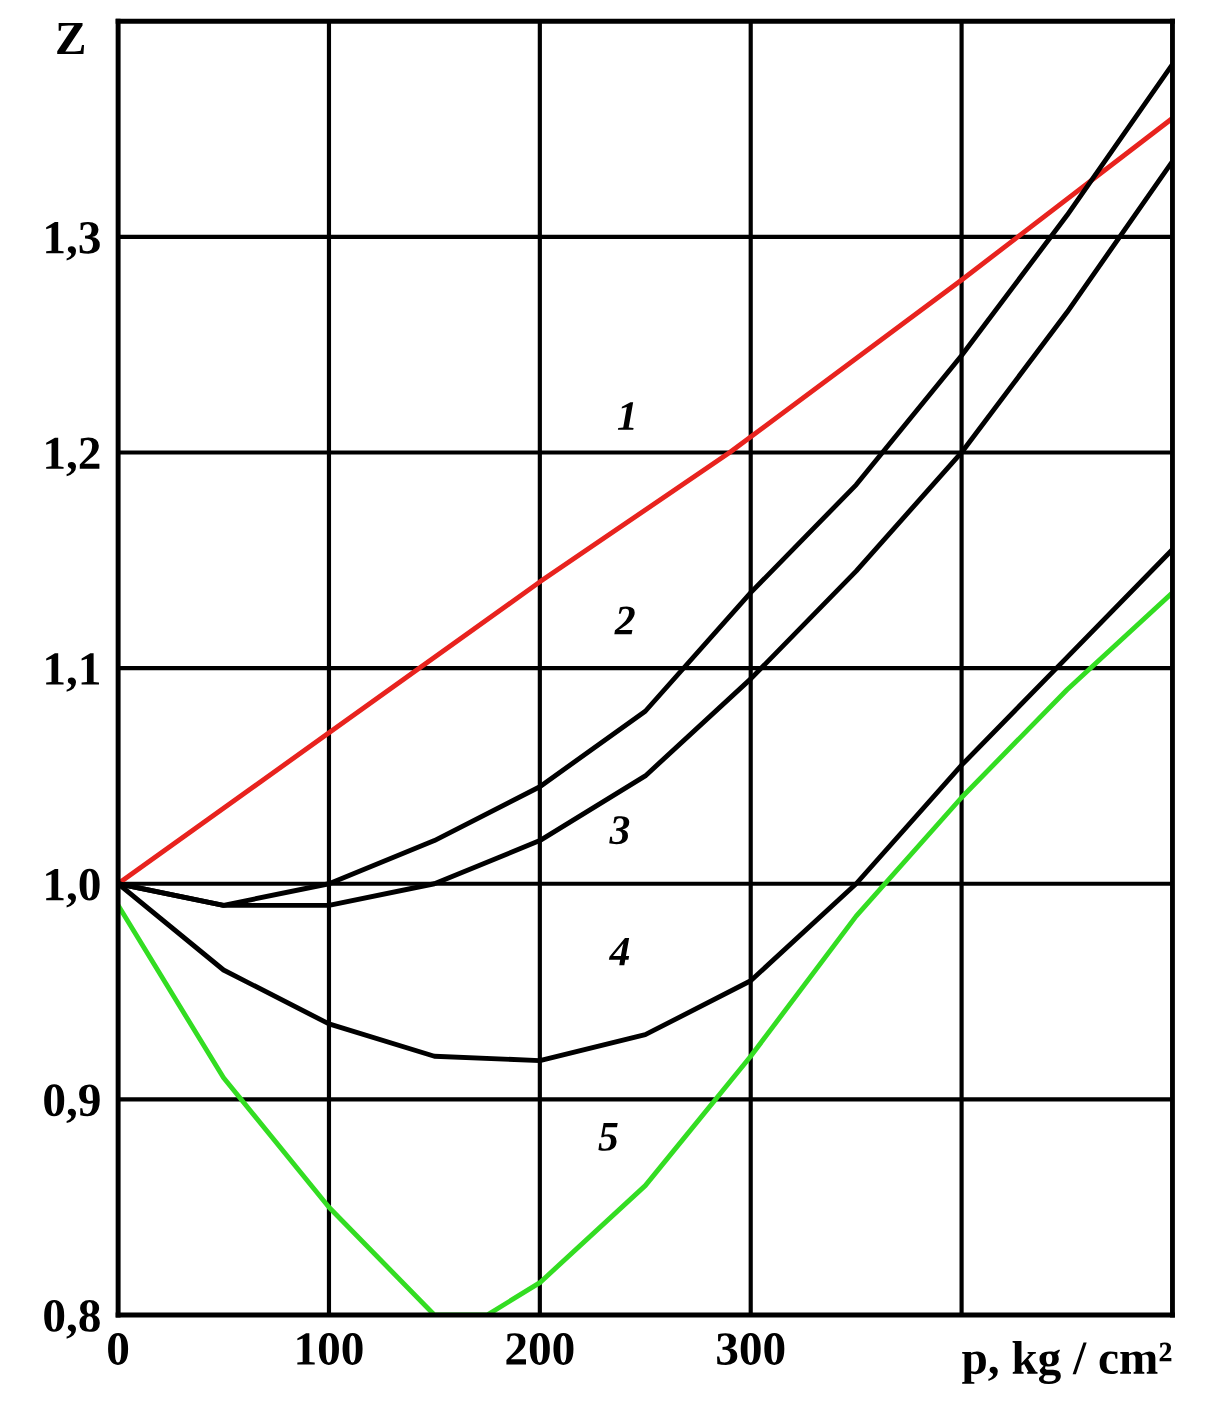 The image size is (1205, 1414). I want to click on y-tick-label: 1,3, so click(73, 241).